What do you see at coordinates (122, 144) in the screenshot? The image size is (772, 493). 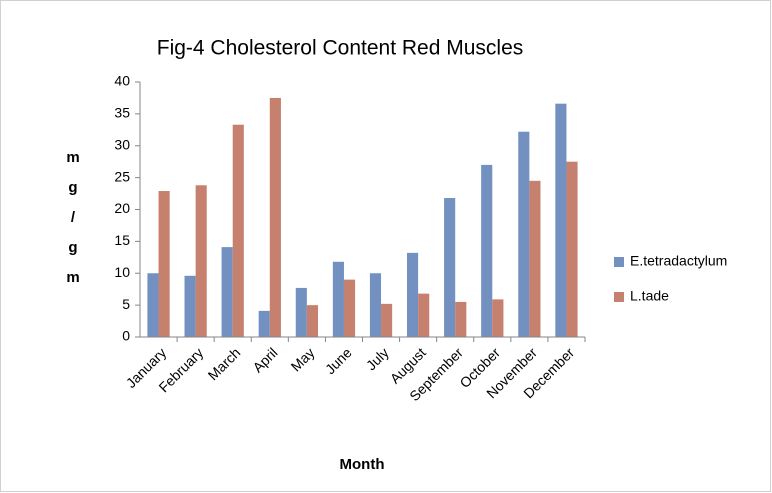 I see `y-tick-label: 30` at bounding box center [122, 144].